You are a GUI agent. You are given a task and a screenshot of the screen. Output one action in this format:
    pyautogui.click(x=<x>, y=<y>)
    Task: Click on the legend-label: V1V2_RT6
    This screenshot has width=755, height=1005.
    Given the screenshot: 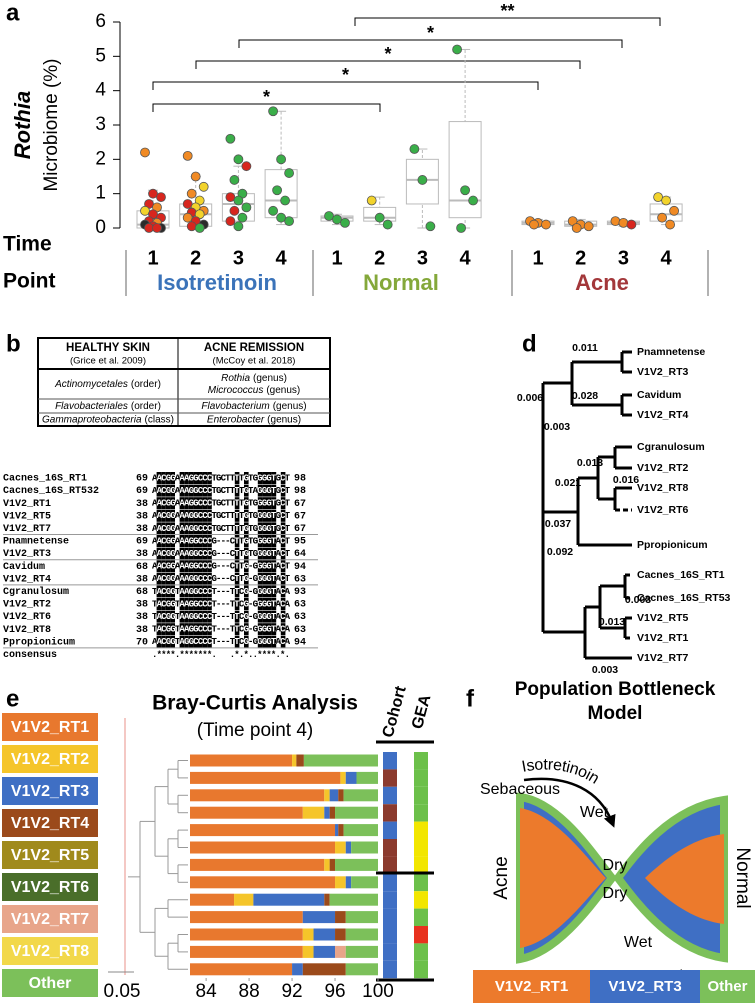 What is the action you would take?
    pyautogui.click(x=50, y=887)
    